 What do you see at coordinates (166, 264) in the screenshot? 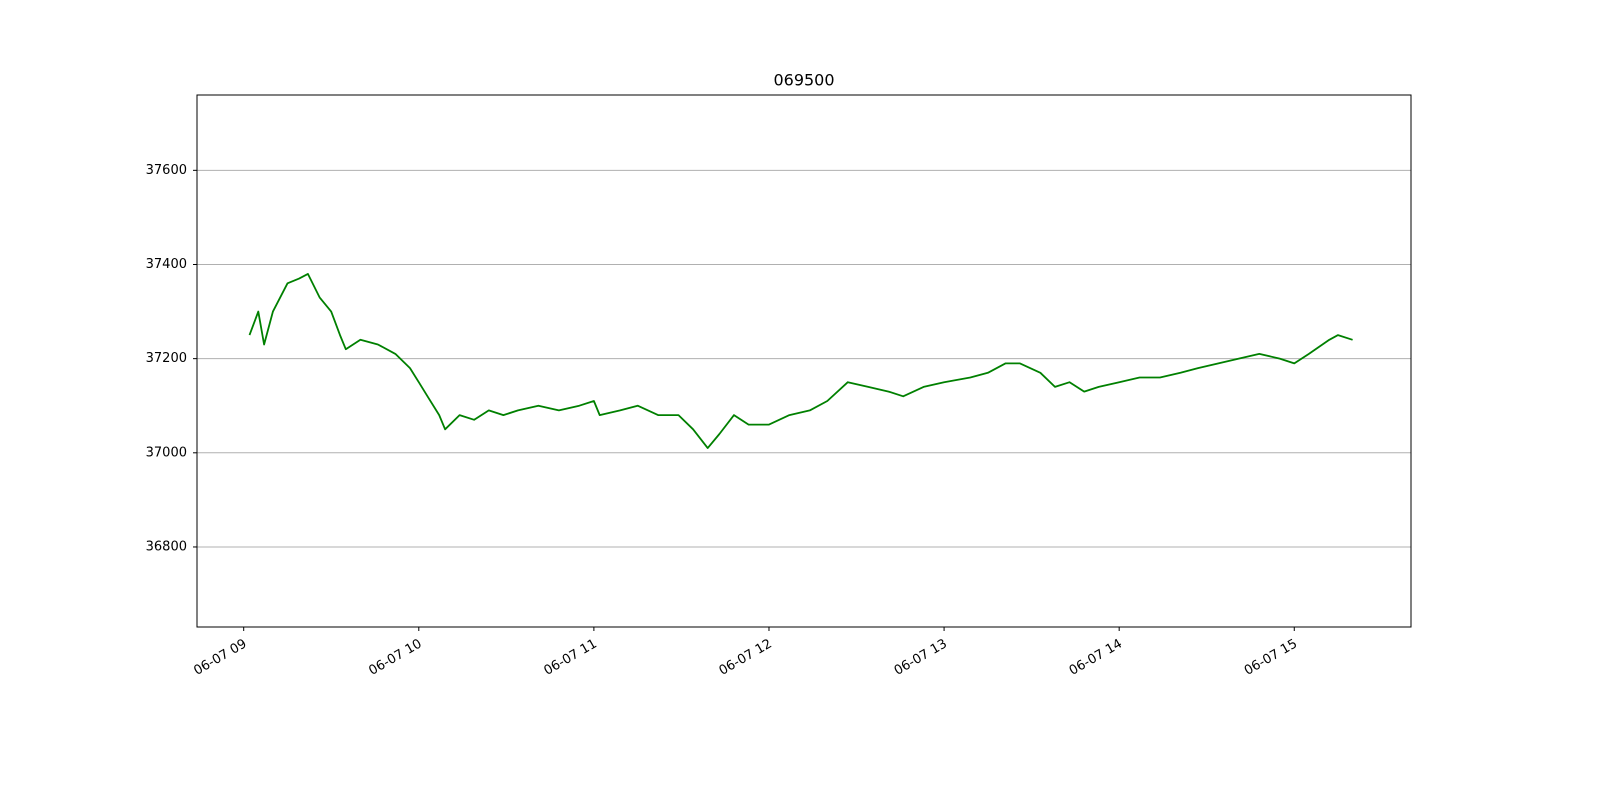
I see `y-tick-label: 37400` at bounding box center [166, 264].